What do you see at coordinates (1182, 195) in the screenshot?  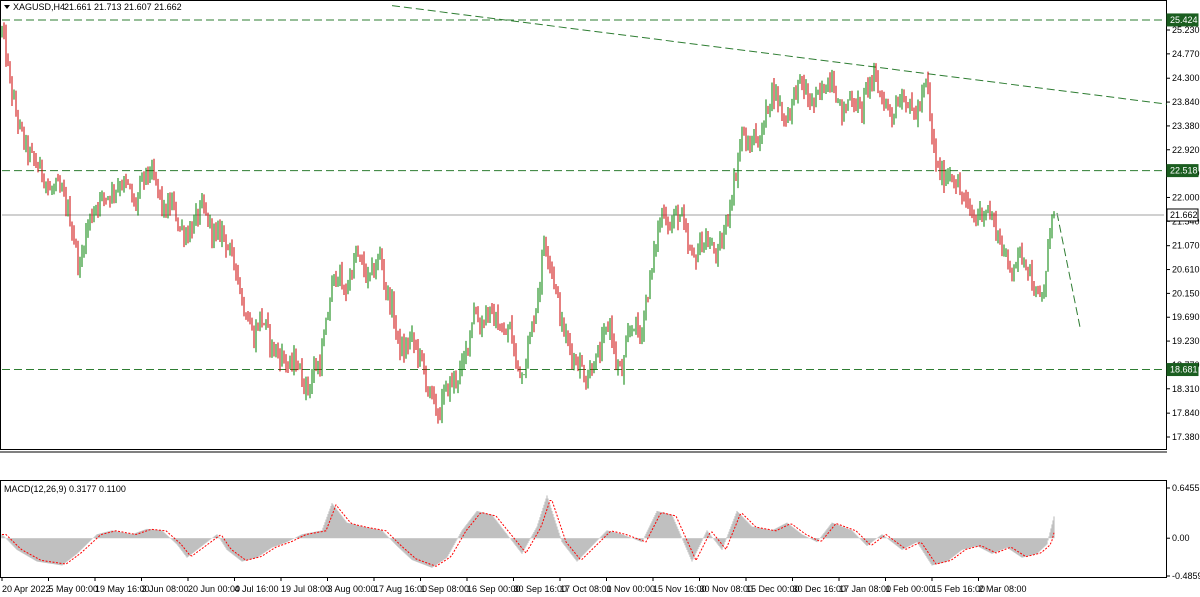 I see `level-badges: 25.424 22.518 21.662 18.681` at bounding box center [1182, 195].